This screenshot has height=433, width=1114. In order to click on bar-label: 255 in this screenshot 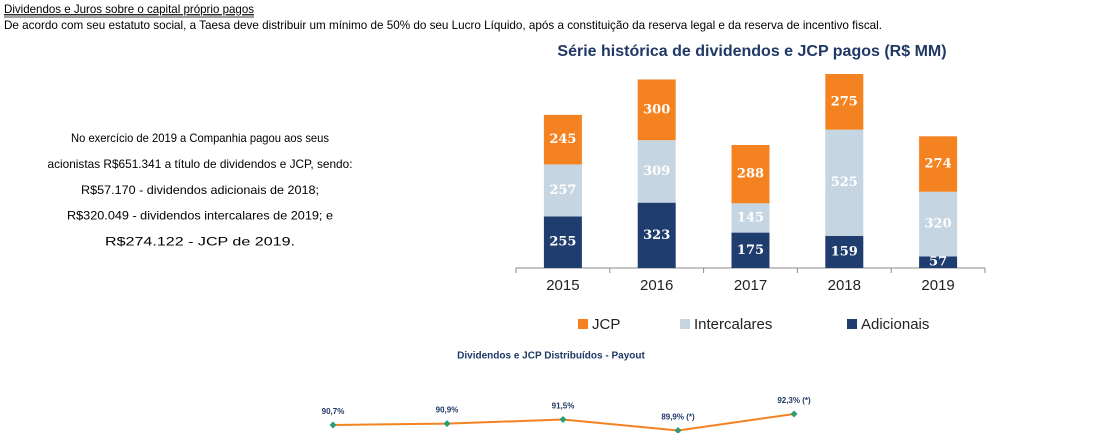, I will do `click(562, 242)`.